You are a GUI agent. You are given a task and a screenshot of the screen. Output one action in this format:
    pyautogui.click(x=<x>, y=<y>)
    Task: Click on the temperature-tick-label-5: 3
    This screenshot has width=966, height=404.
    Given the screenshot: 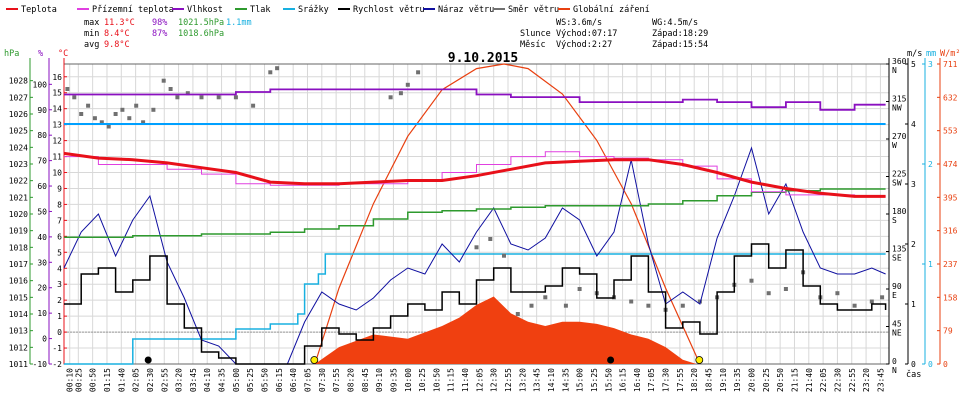 What is the action you would take?
    pyautogui.click(x=59, y=284)
    